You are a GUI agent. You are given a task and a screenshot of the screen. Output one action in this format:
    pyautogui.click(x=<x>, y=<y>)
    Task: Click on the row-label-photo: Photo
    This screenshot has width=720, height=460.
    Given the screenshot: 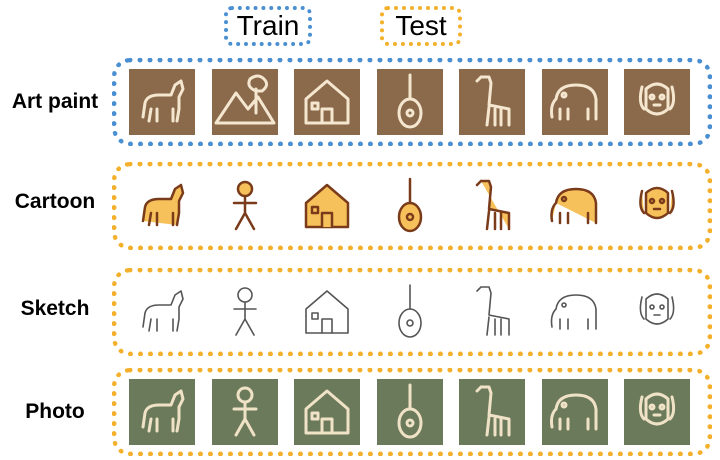 What is the action you would take?
    pyautogui.click(x=55, y=411)
    